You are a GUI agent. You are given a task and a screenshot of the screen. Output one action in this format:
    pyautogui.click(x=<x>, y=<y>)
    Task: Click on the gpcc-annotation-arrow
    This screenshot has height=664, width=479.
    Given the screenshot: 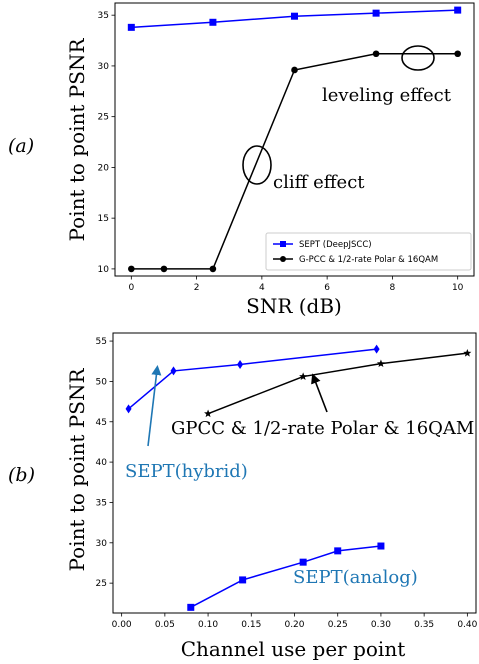 What is the action you would take?
    pyautogui.click(x=319, y=393)
    